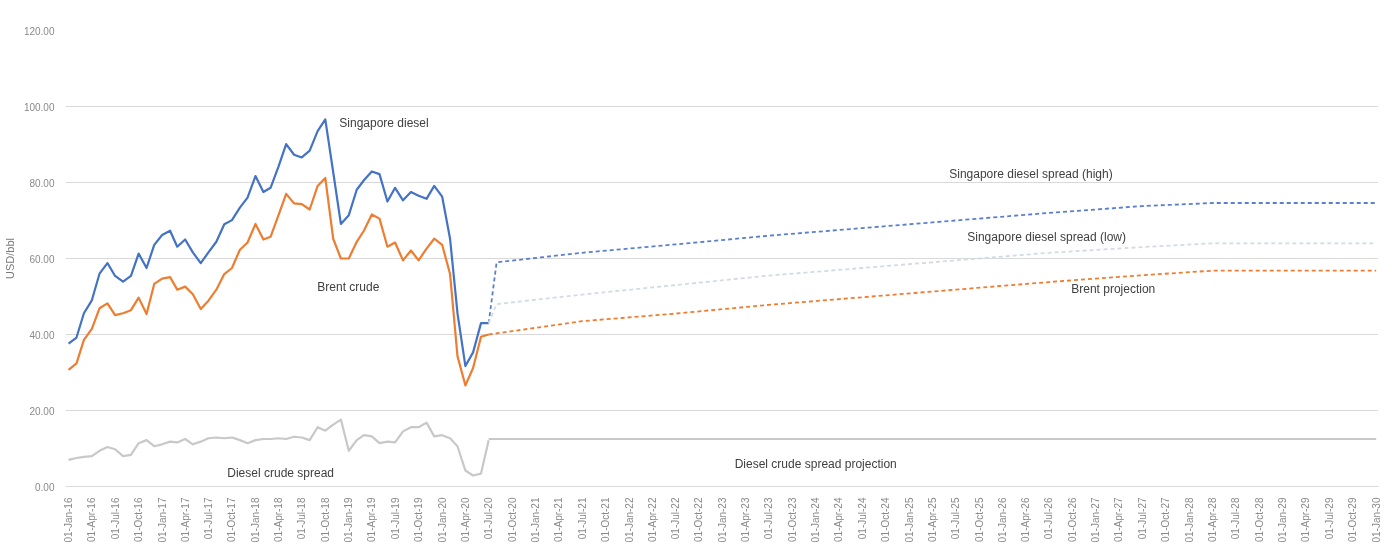  I want to click on y-tick-label: 0.00, so click(45, 487).